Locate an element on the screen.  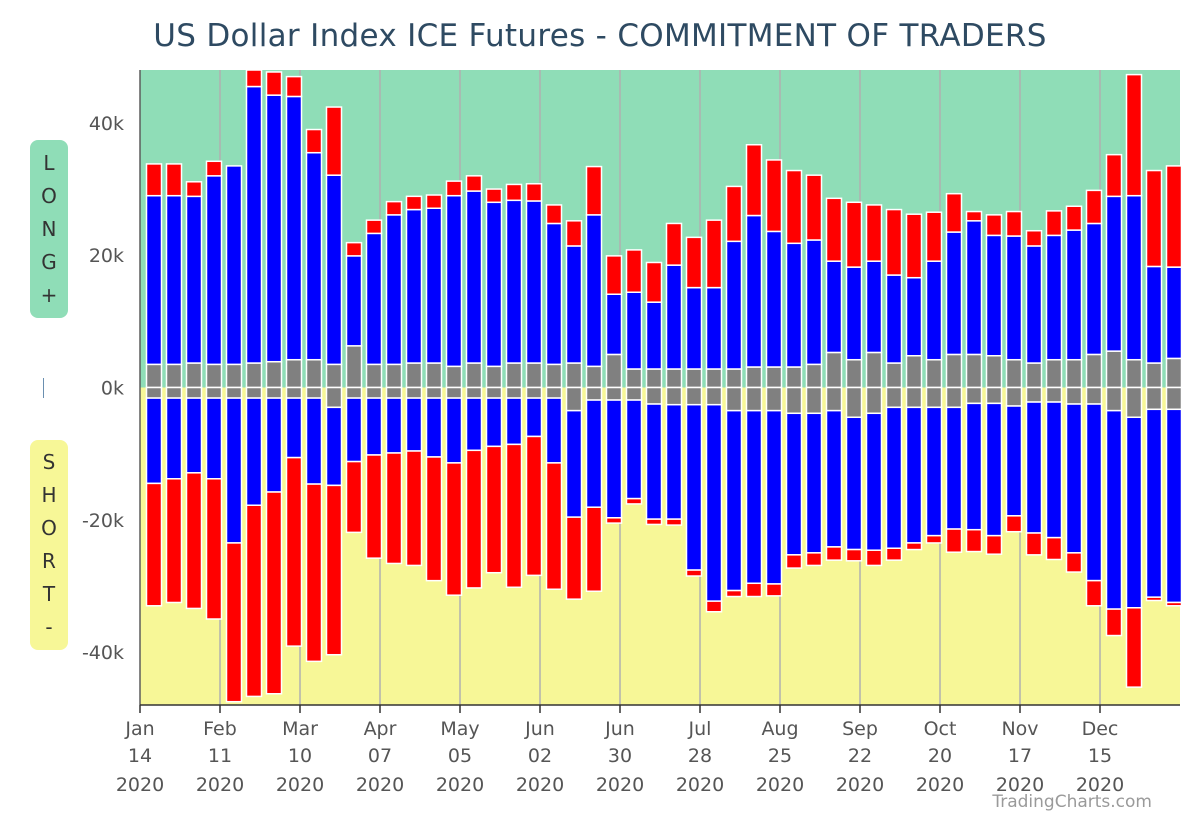
y-tick-label: -20k is located at coordinates (103, 521).